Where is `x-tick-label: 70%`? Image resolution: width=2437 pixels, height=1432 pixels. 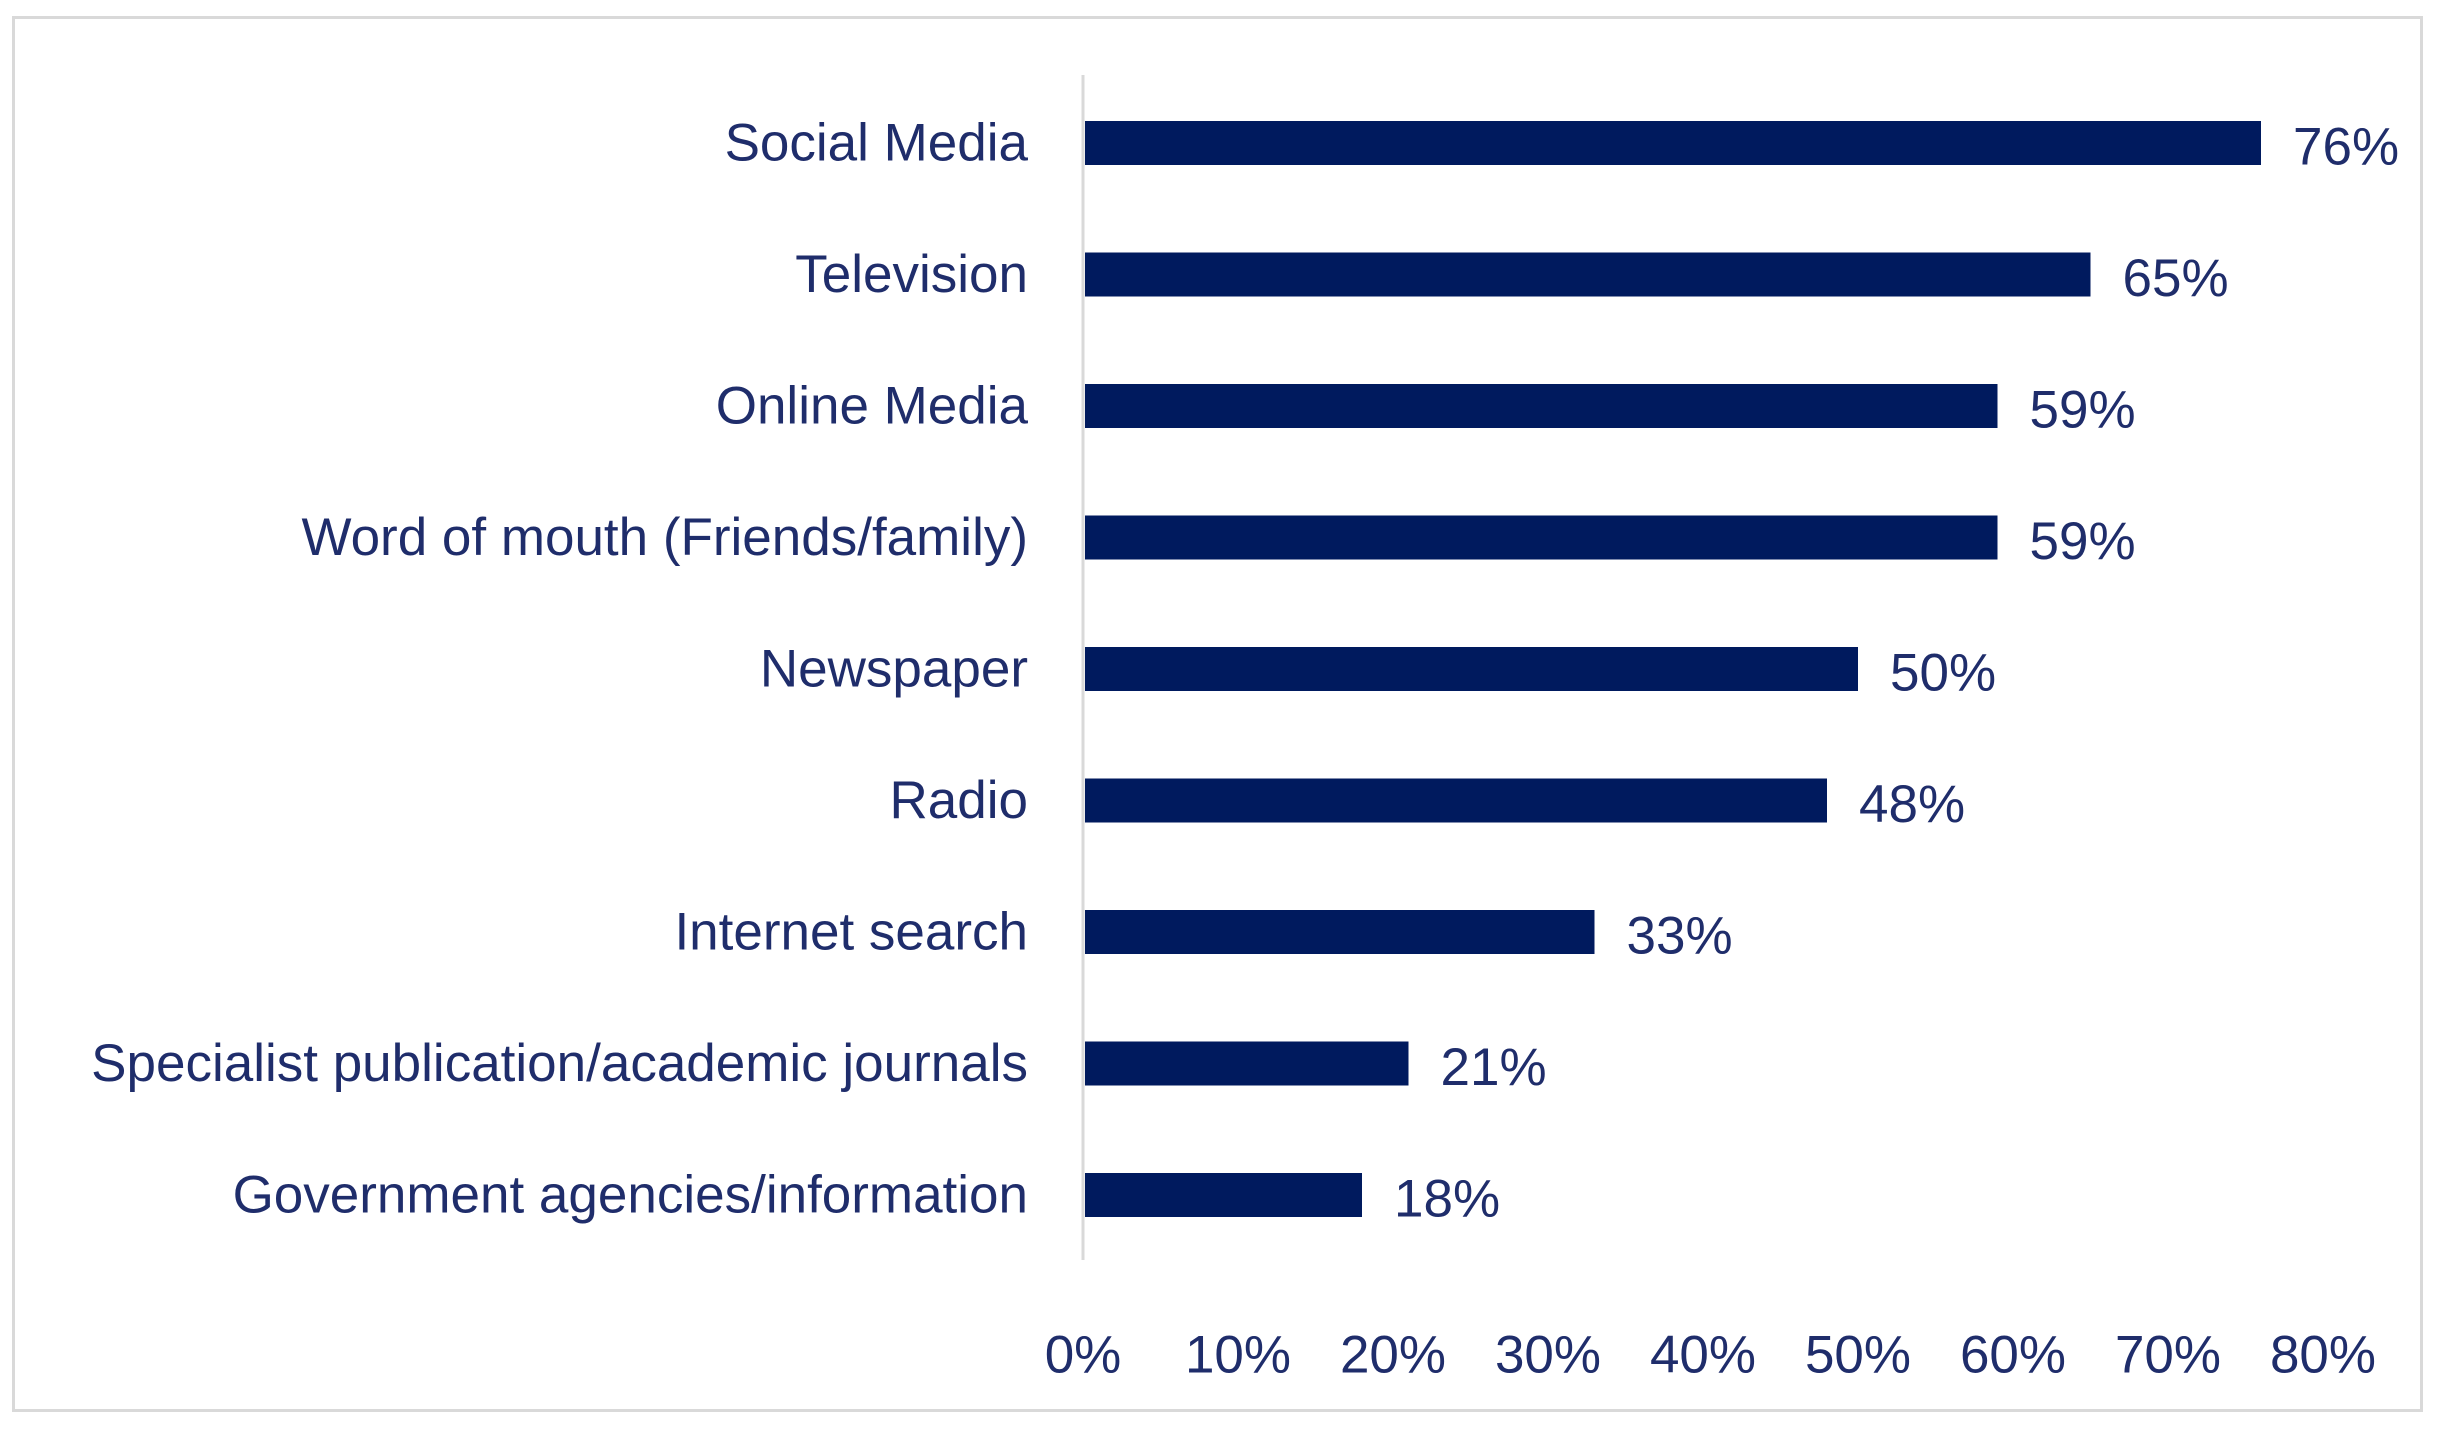
x-tick-label: 70% is located at coordinates (2168, 1355).